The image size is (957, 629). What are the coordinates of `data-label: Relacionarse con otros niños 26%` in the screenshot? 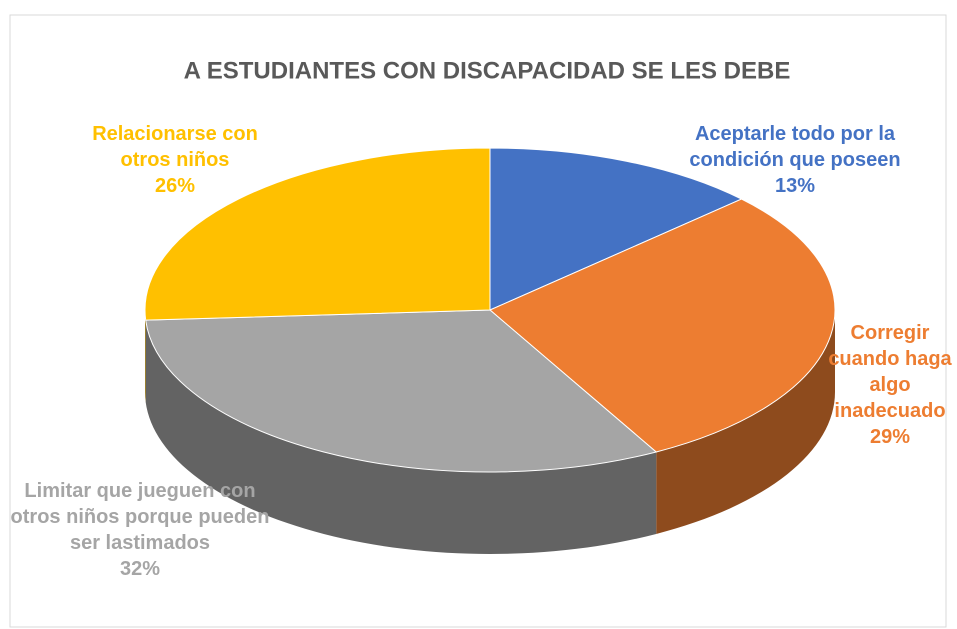 It's located at (175, 160).